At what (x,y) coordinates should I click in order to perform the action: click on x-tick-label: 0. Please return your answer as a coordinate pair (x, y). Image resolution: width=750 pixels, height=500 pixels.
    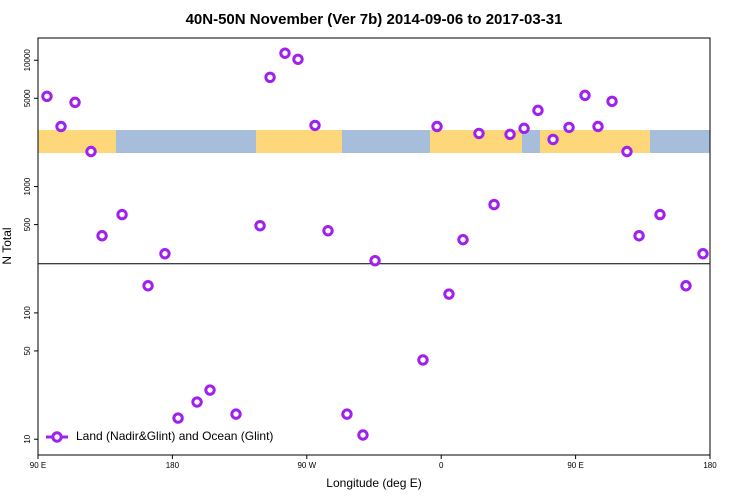
    Looking at the image, I should click on (441, 465).